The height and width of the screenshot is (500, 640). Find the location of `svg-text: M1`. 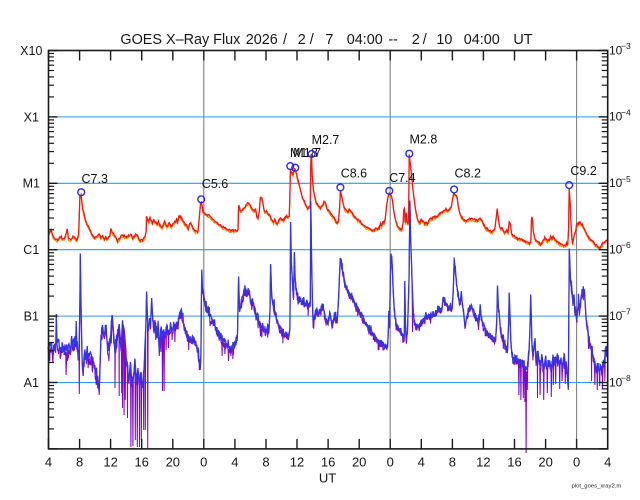

svg-text: M1 is located at coordinates (31, 184).